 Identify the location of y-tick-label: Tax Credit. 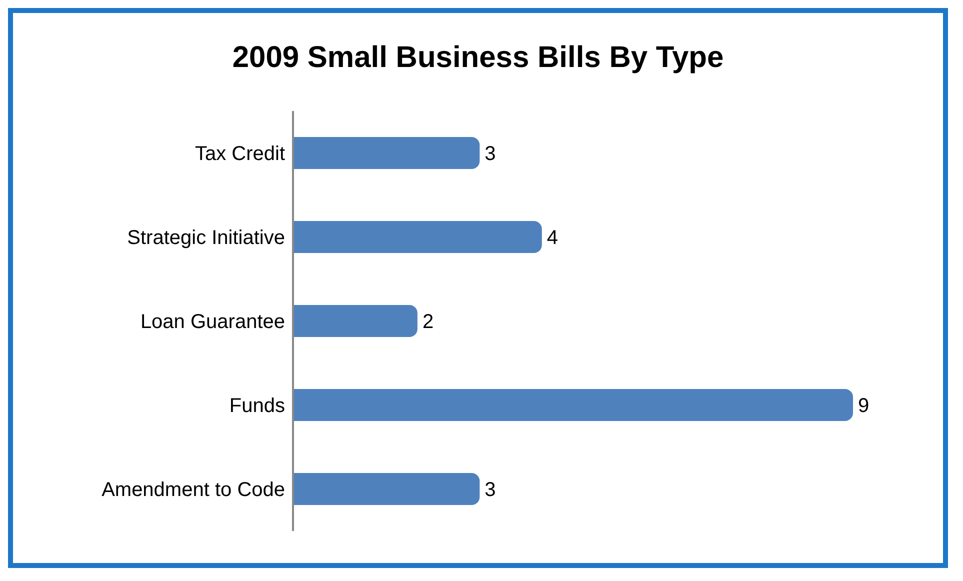
(240, 154).